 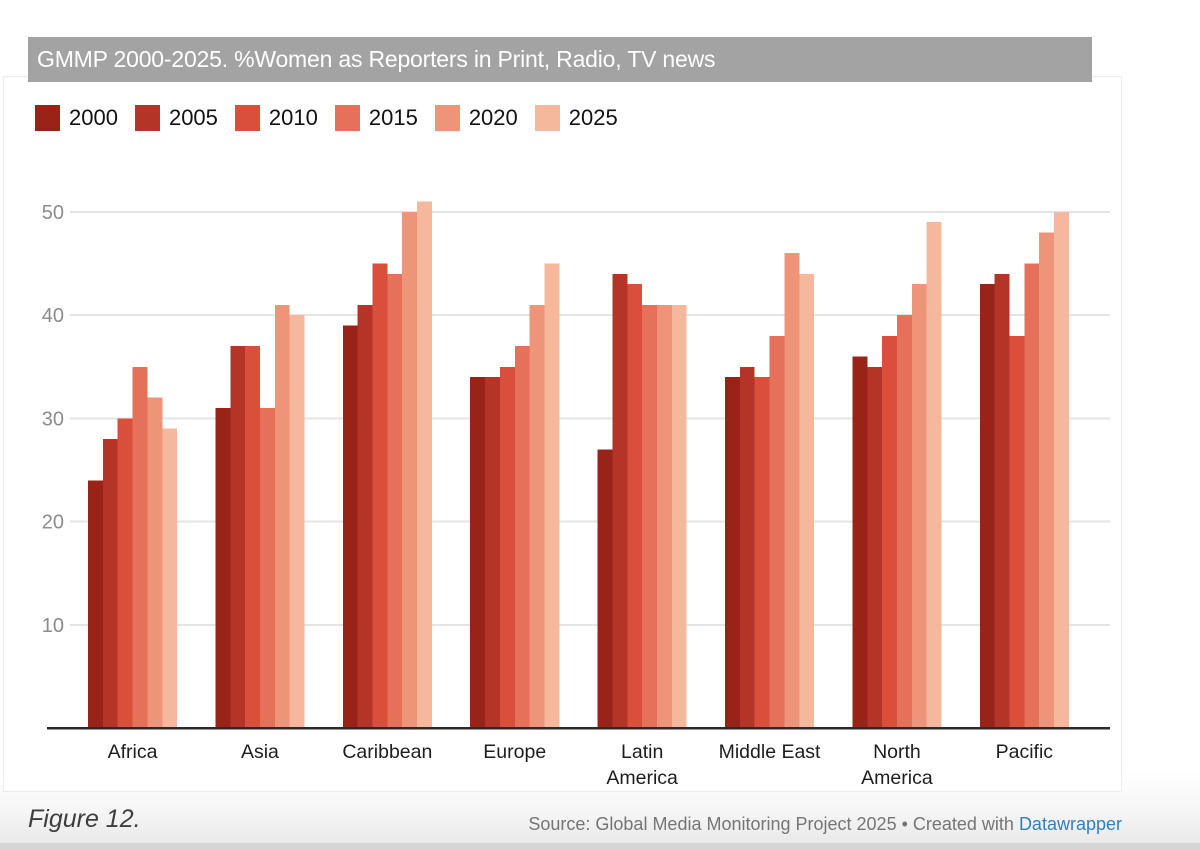 I want to click on y-tick-label-40: 40, so click(x=53, y=316).